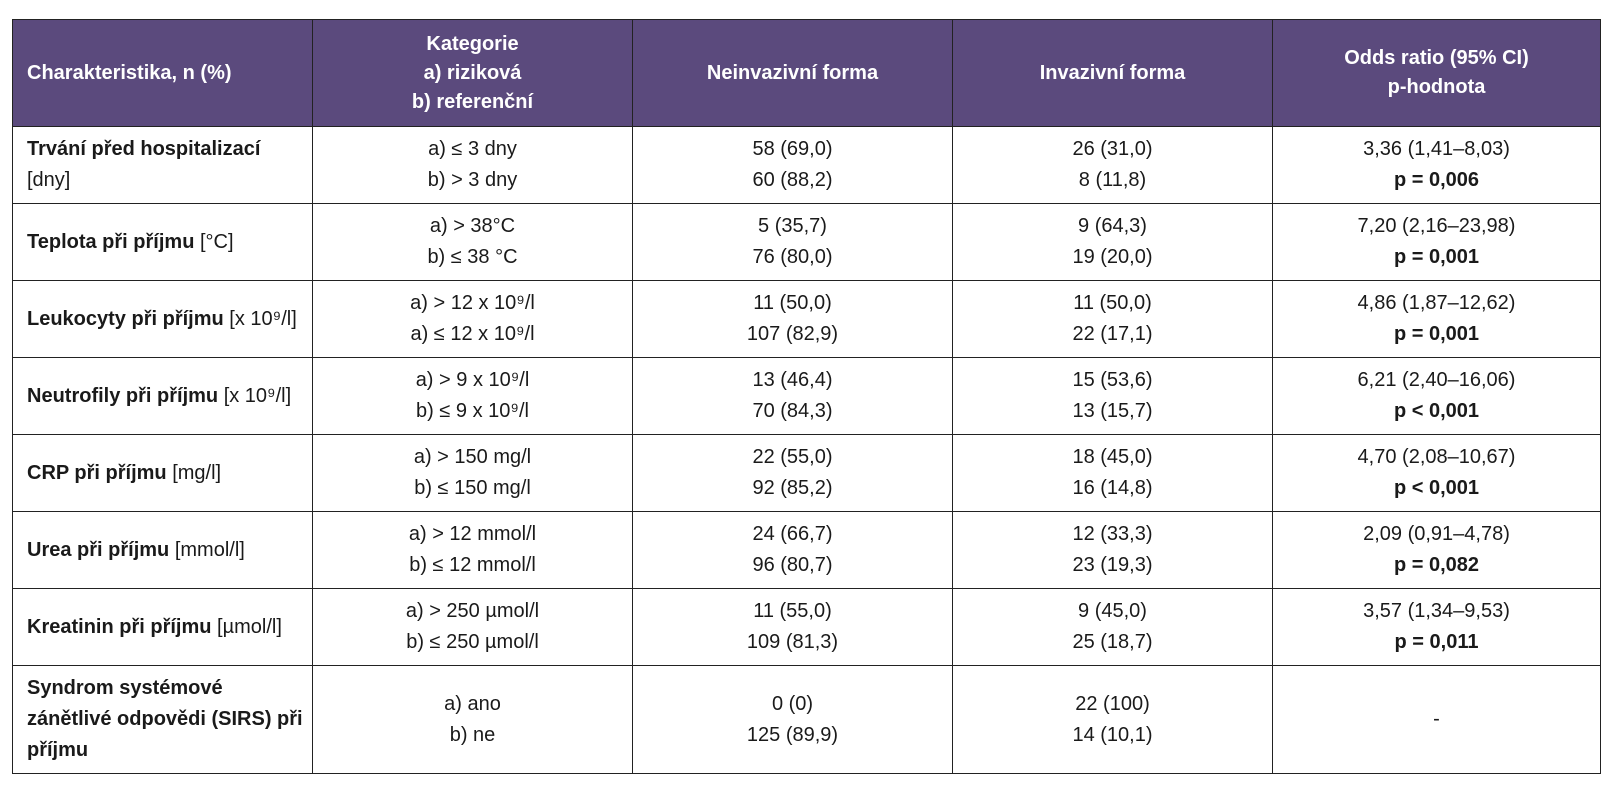 This screenshot has width=1618, height=800. What do you see at coordinates (162, 242) in the screenshot?
I see `characteristic-cell: Teplota při příjmu [°C]` at bounding box center [162, 242].